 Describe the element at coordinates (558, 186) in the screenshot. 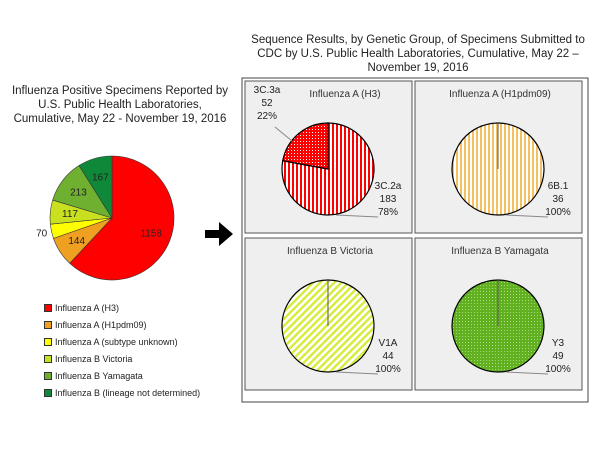

I see `slice-label: 6B.1` at that location.